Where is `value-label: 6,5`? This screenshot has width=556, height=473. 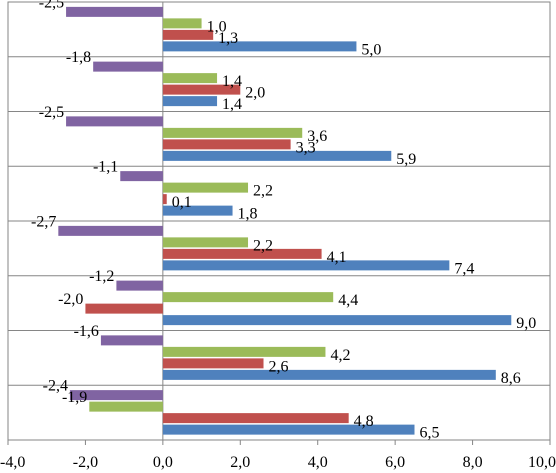
value-label: 6,5 is located at coordinates (430, 433).